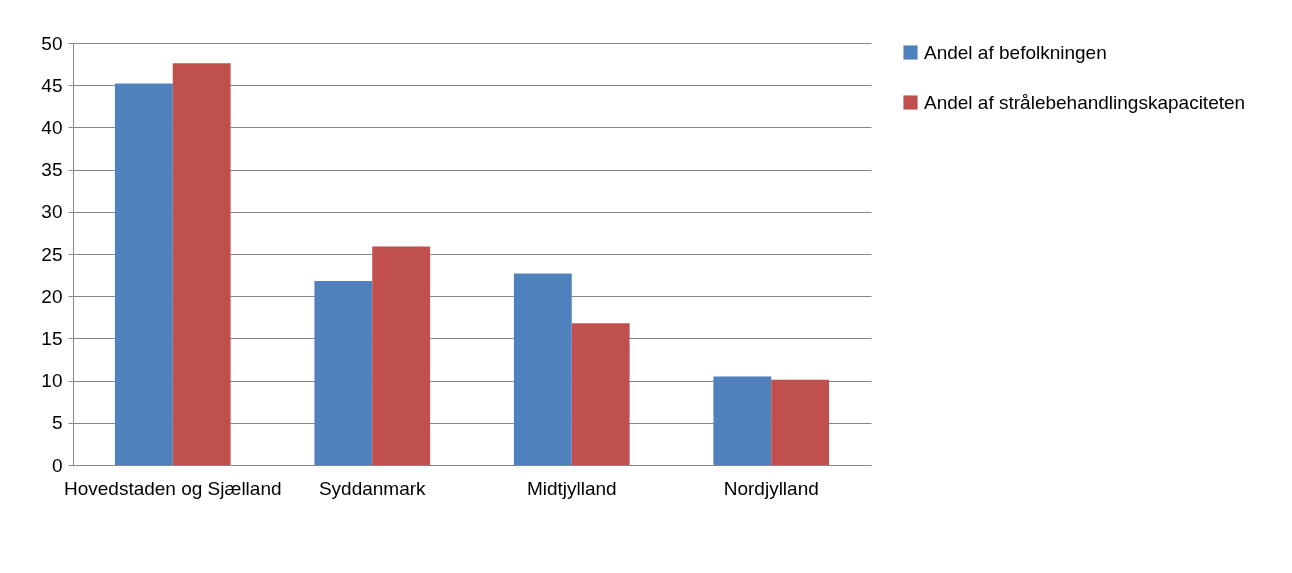 The height and width of the screenshot is (573, 1292). I want to click on legend-label: Andel af befolkningen, so click(1015, 52).